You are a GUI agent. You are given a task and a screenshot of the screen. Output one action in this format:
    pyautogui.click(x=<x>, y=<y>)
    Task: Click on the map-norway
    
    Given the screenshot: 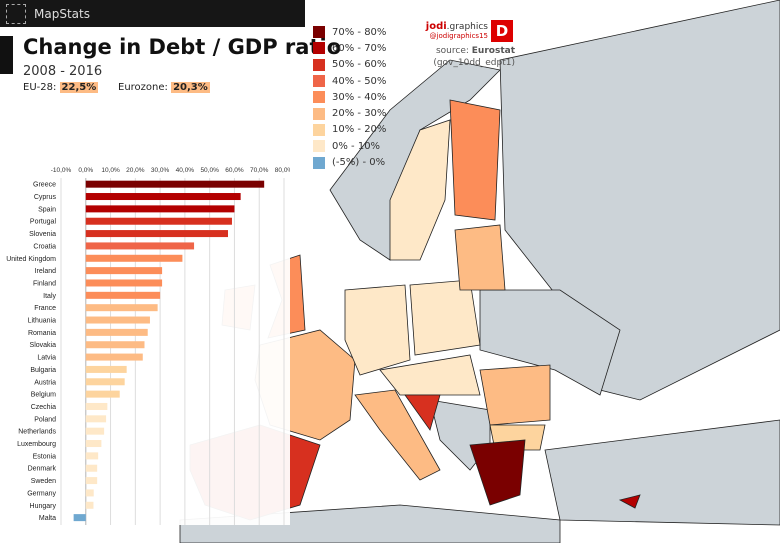 What is the action you would take?
    pyautogui.click(x=415, y=160)
    